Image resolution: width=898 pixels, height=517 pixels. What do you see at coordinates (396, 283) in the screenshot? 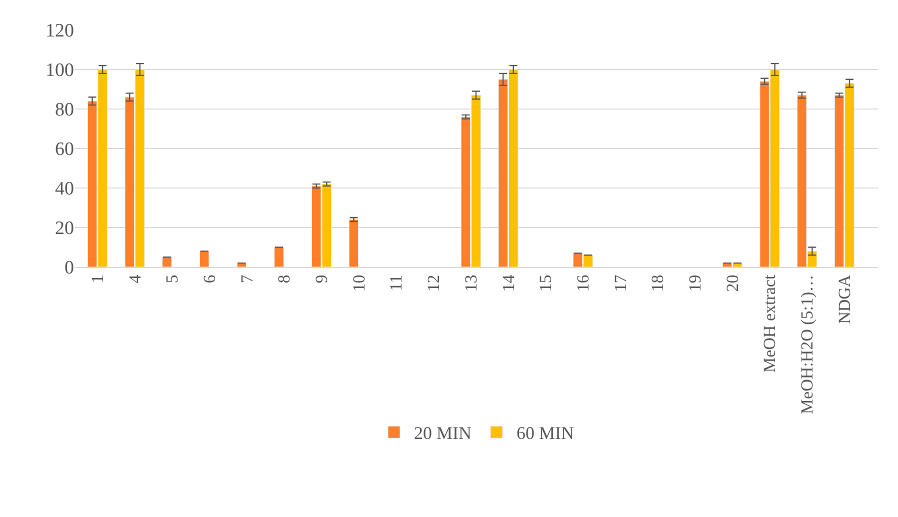
I see `x-tick-label: 11` at bounding box center [396, 283].